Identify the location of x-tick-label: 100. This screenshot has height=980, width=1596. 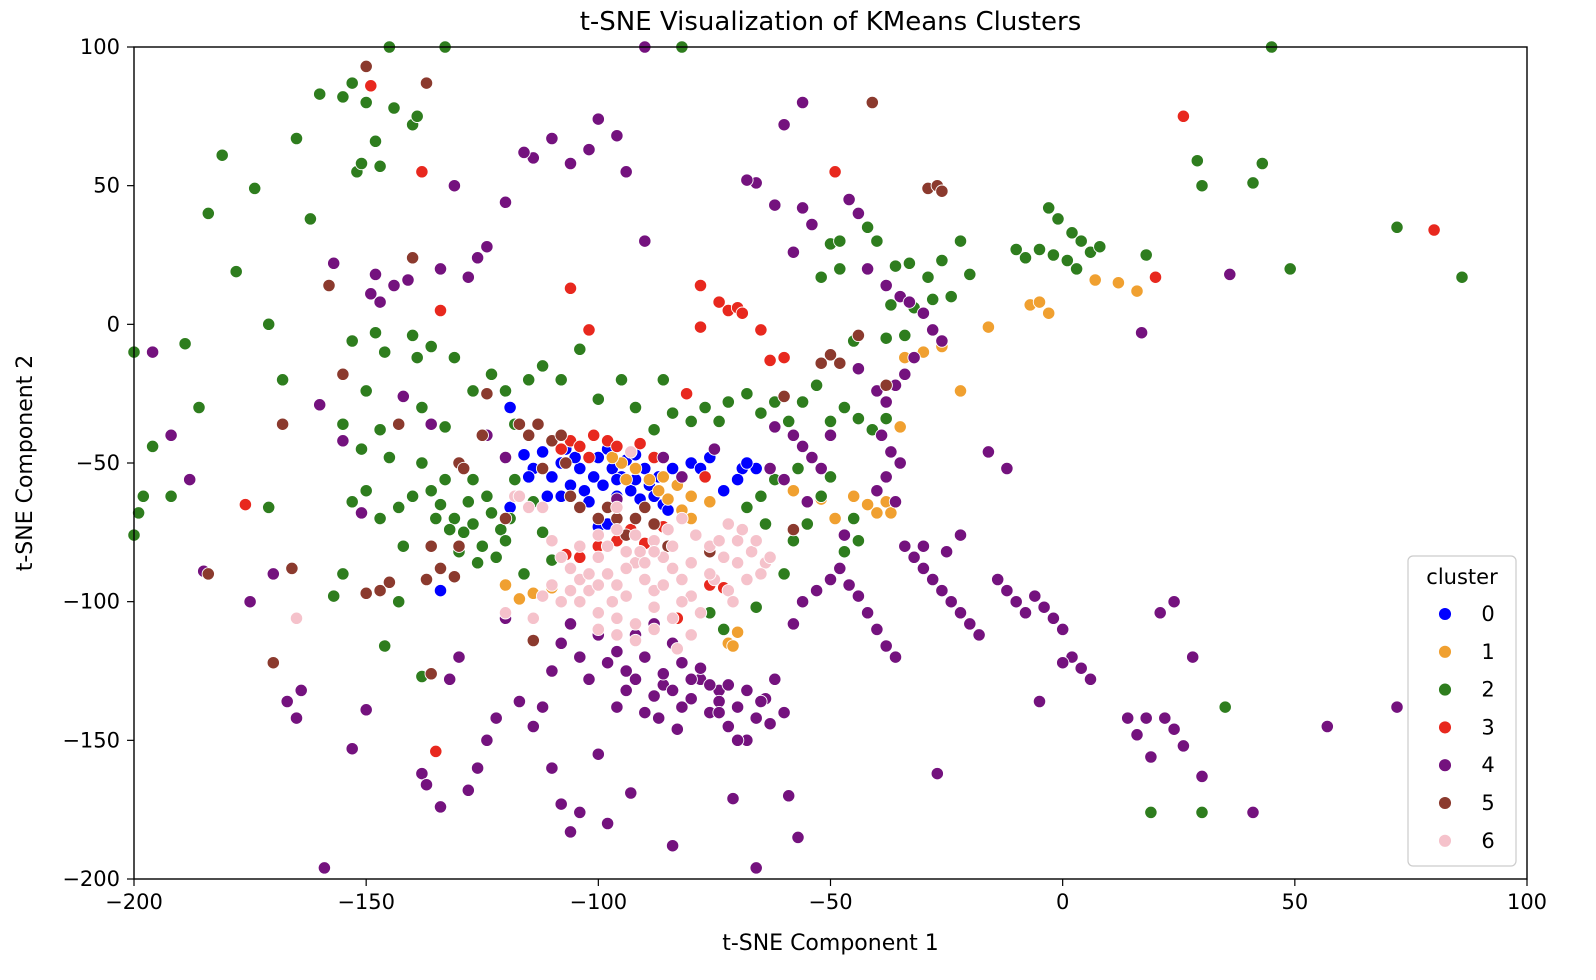
(1527, 902).